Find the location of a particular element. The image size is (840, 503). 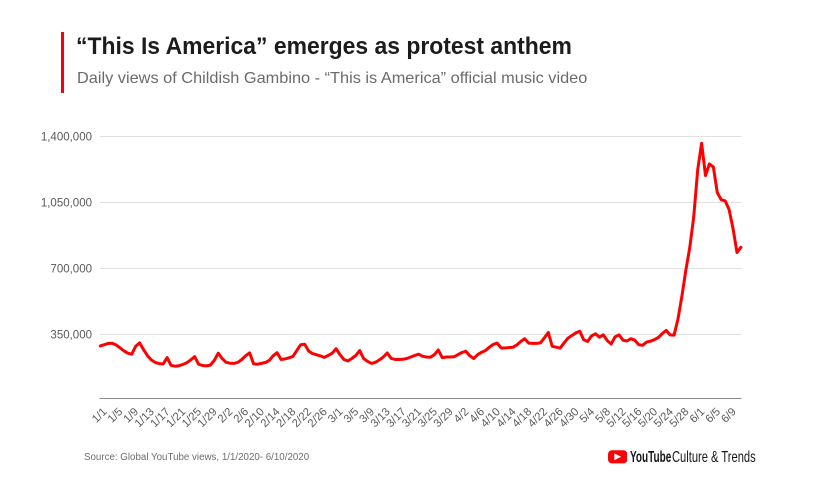

svg-text: 6/9 is located at coordinates (729, 416).